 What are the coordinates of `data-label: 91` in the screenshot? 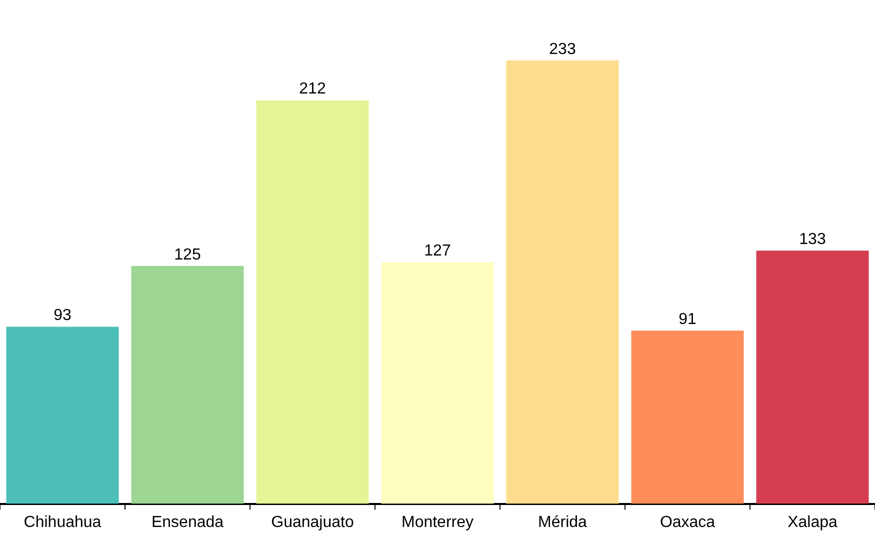 It's located at (687, 319).